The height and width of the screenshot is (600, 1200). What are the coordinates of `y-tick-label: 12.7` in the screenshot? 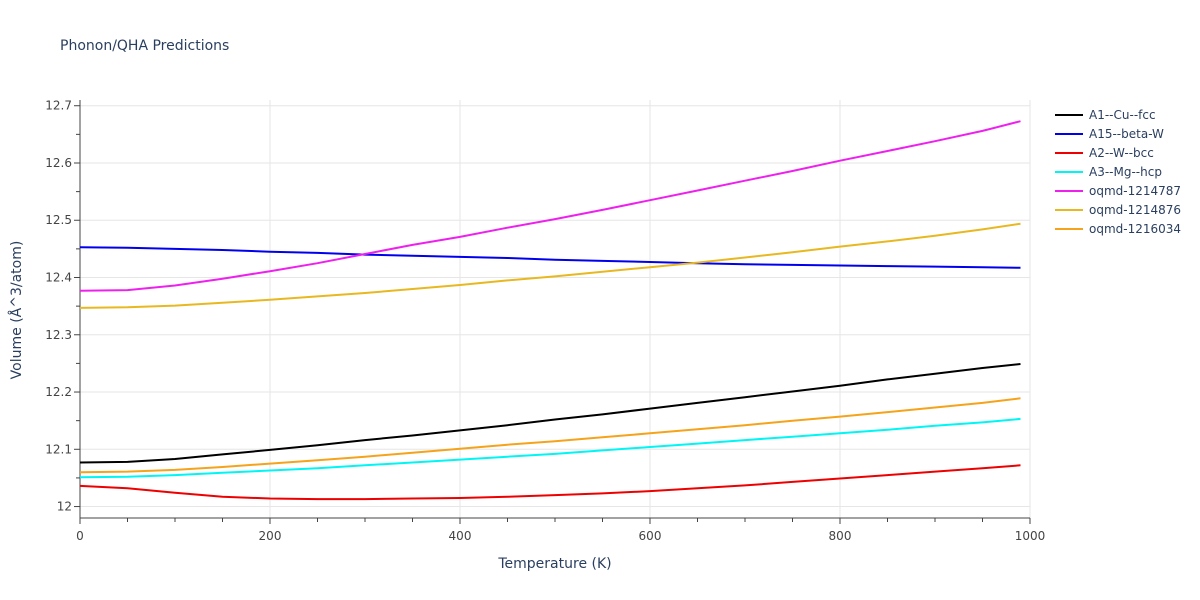 It's located at (58, 106).